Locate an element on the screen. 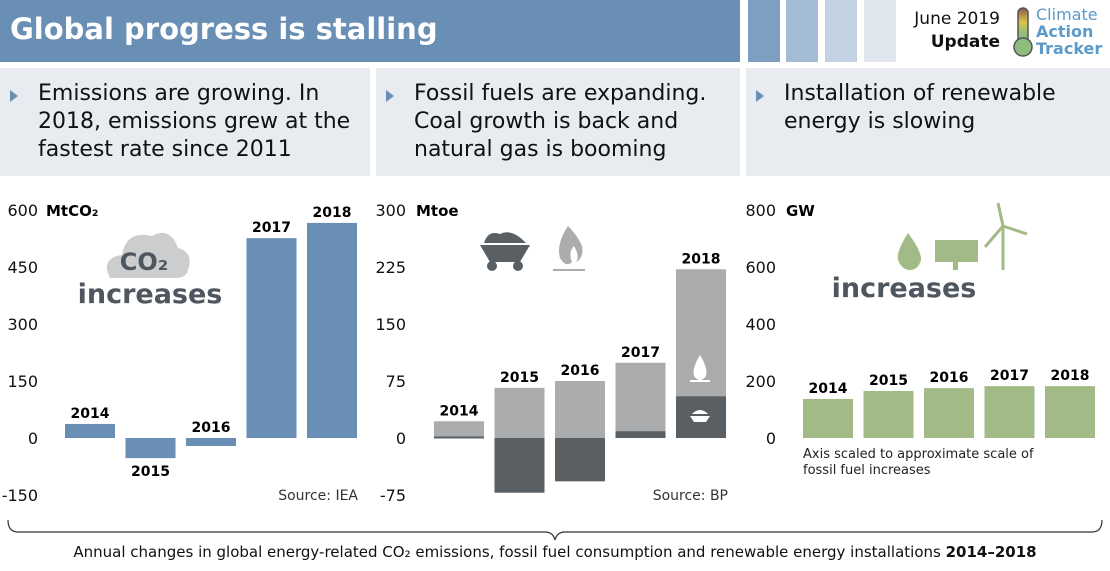 The image size is (1110, 571). y-tick-label: 450 is located at coordinates (22, 267).